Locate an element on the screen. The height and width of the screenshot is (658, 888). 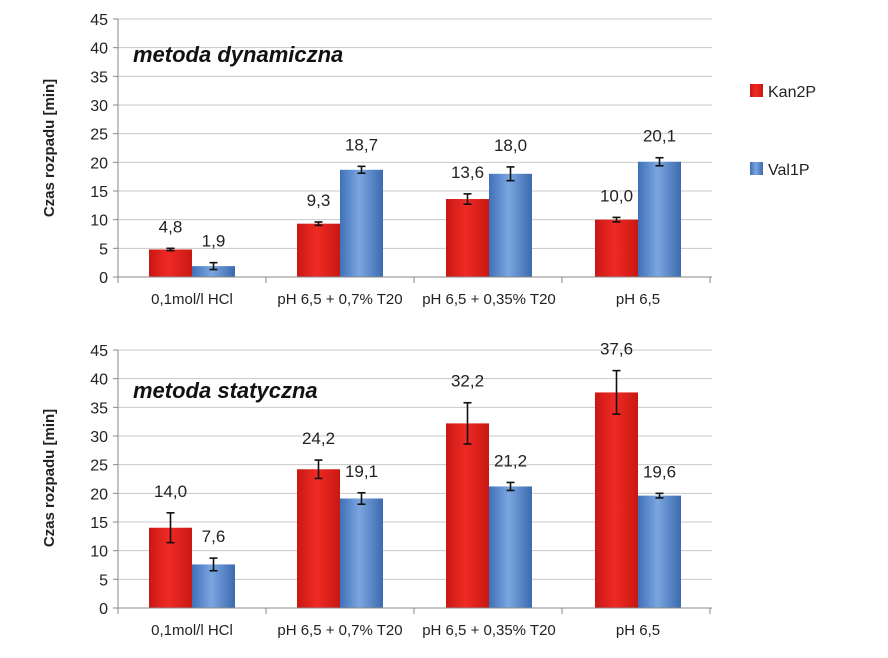
data-label: 14,0 is located at coordinates (170, 491).